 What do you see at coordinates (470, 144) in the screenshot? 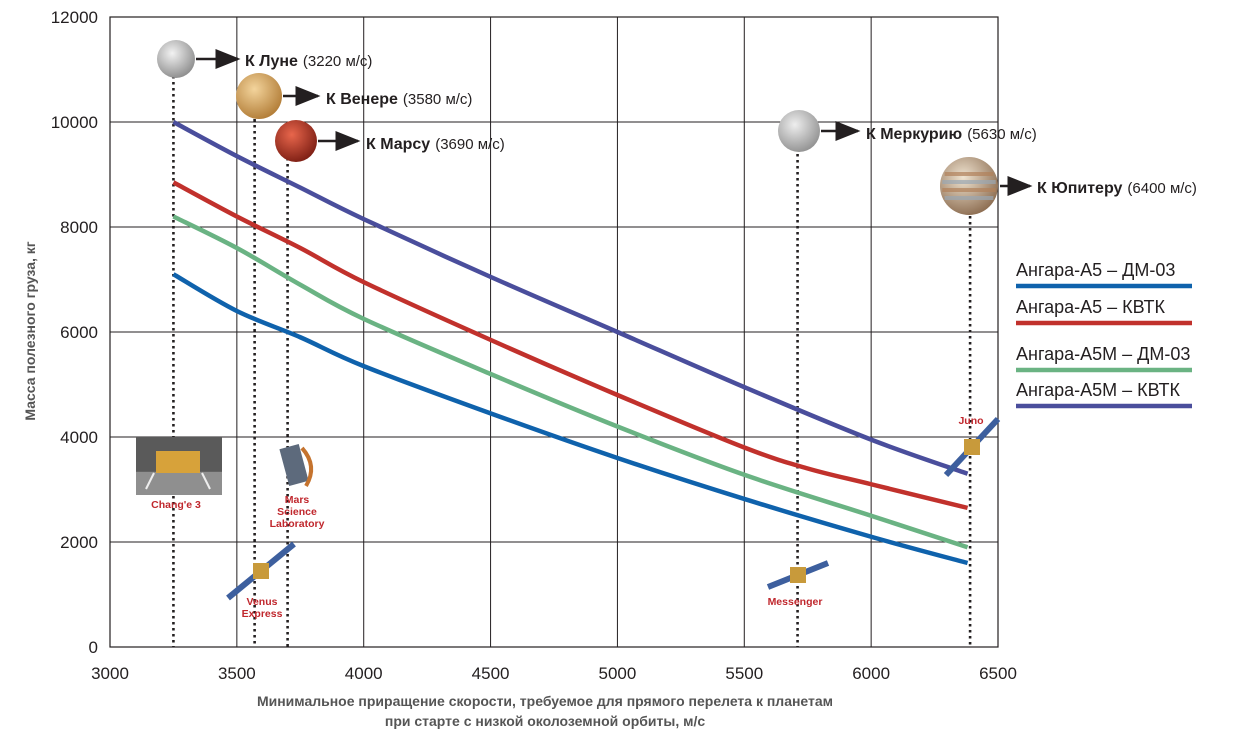
I see `destination-dv: (3690 м/с)` at bounding box center [470, 144].